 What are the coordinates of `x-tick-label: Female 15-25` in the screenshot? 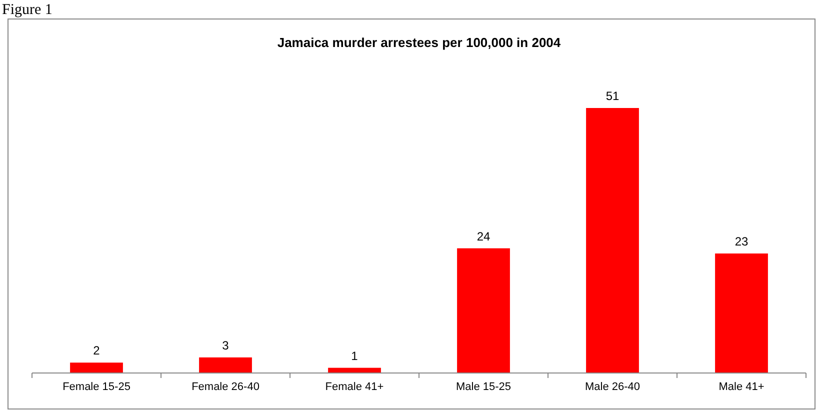 It's located at (96, 387).